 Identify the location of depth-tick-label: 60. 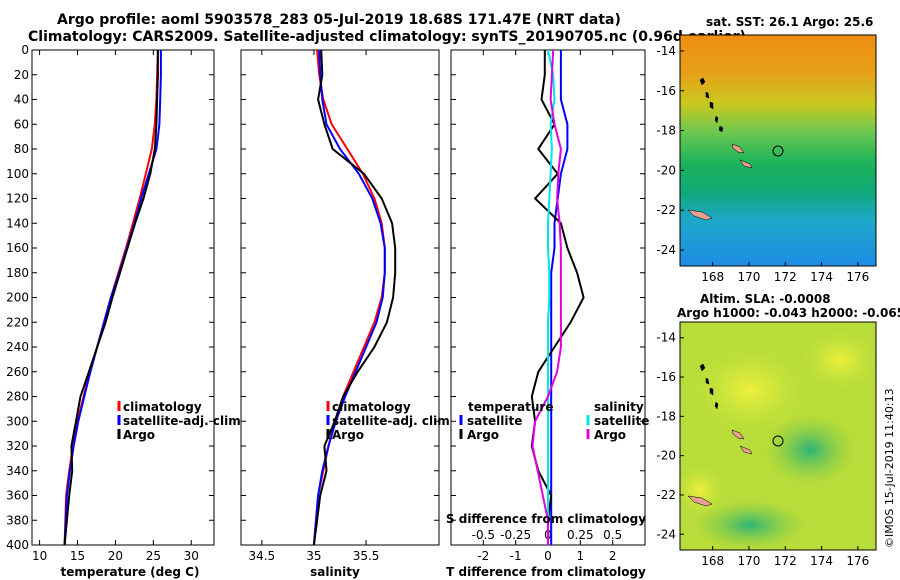
(21, 124).